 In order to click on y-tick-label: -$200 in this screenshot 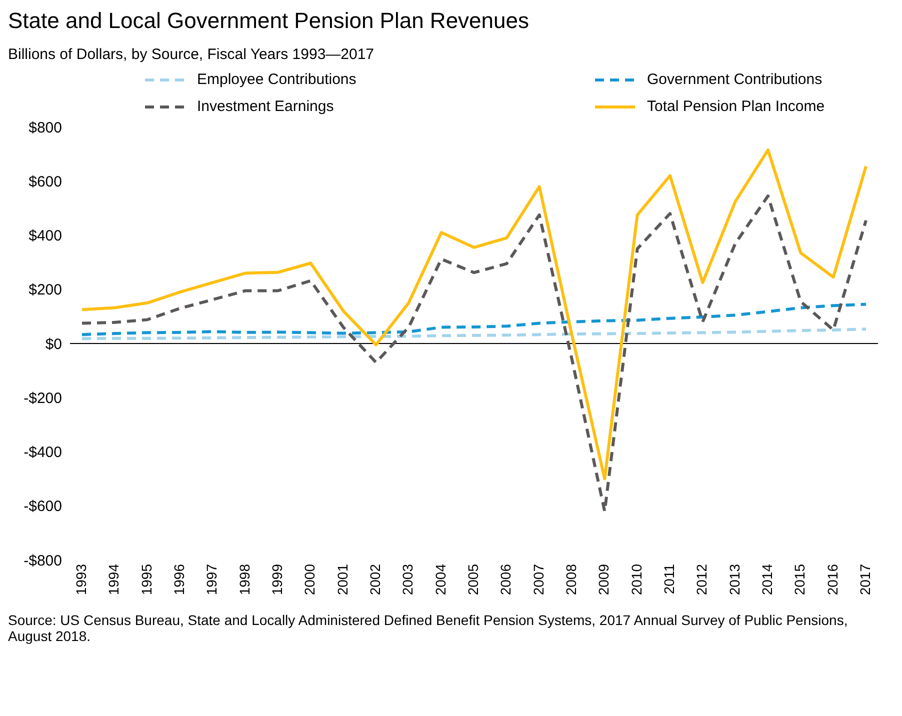, I will do `click(43, 398)`.